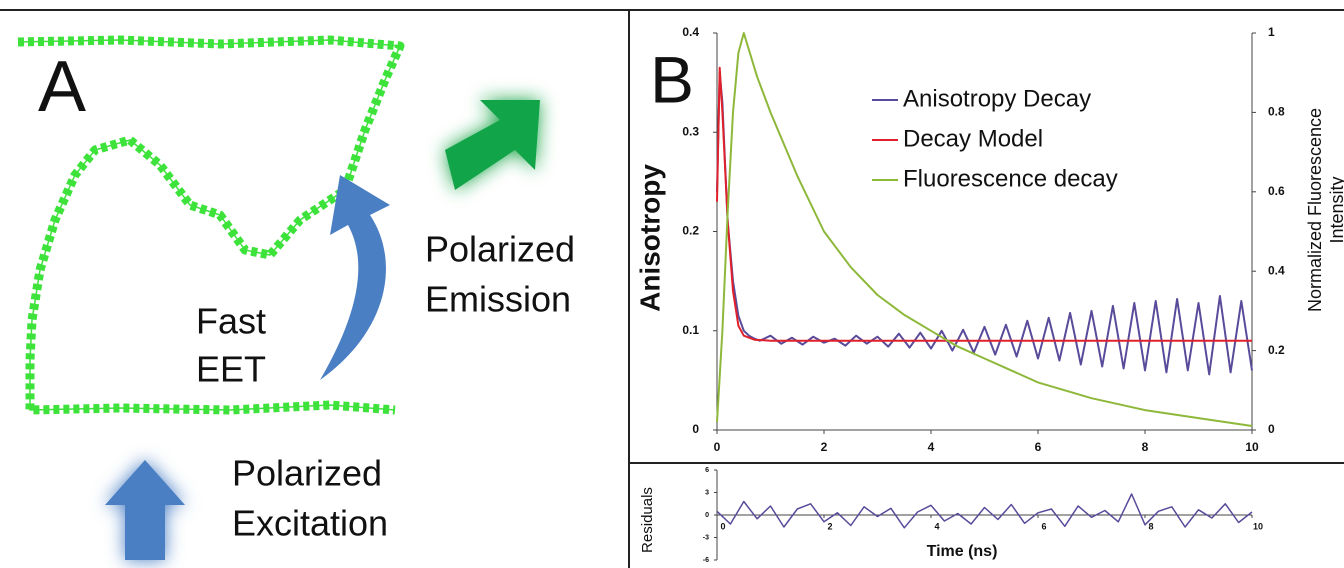 The image size is (1344, 568). Describe the element at coordinates (690, 330) in the screenshot. I see `y-tick-label: 0.1` at that location.